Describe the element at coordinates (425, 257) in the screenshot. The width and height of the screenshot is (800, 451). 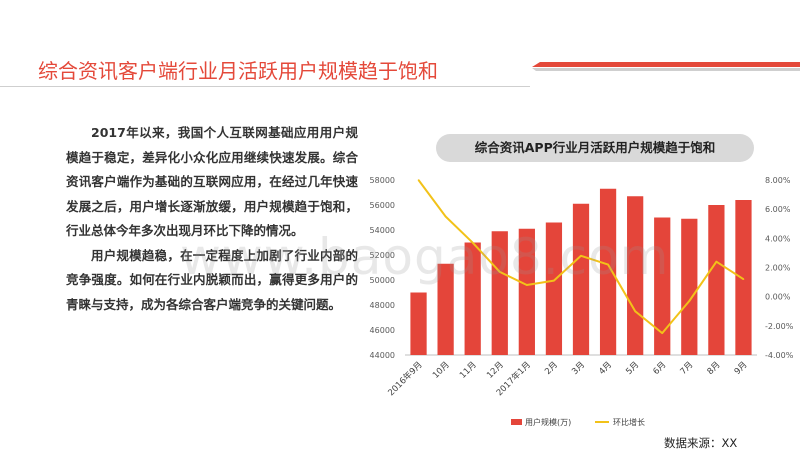
I see `watermark: www.baogao8.com` at that location.